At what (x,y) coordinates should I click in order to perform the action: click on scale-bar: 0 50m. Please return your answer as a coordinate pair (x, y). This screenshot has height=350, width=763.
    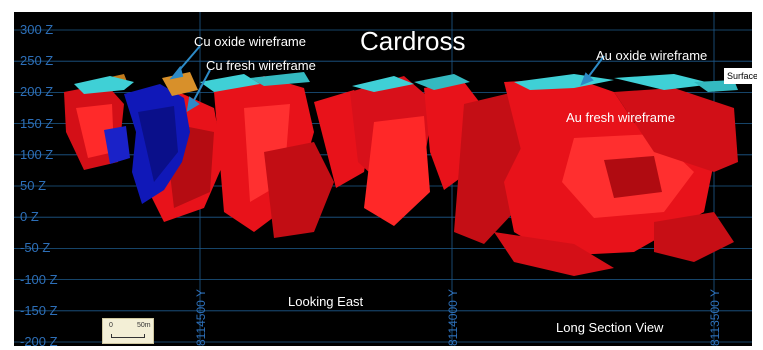
    Looking at the image, I should click on (128, 331).